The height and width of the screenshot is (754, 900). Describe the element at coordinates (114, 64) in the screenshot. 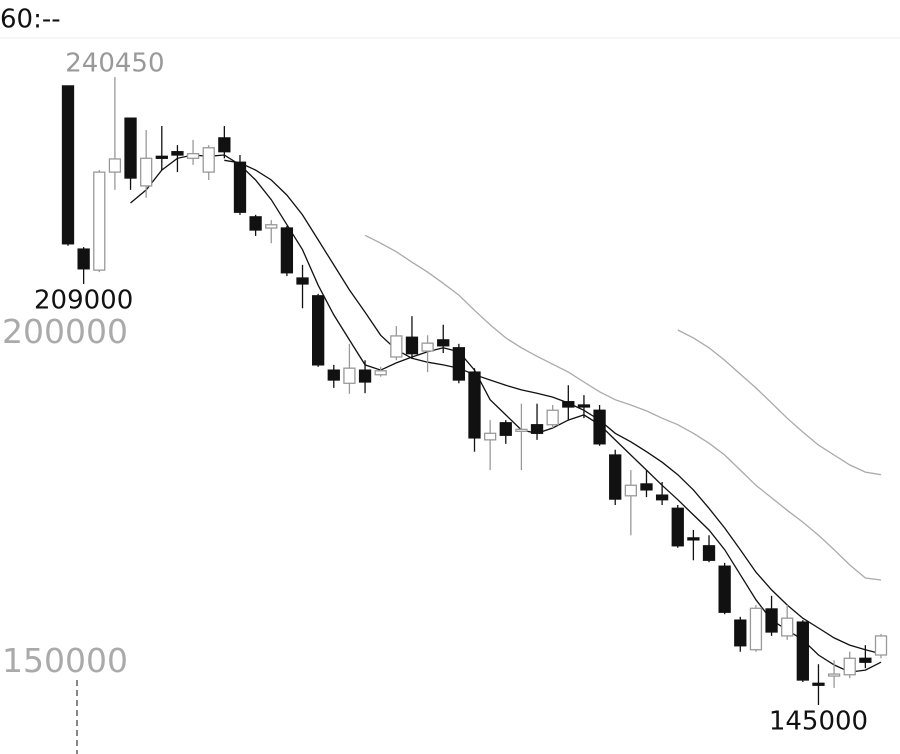

I see `extreme-label: 240450` at that location.